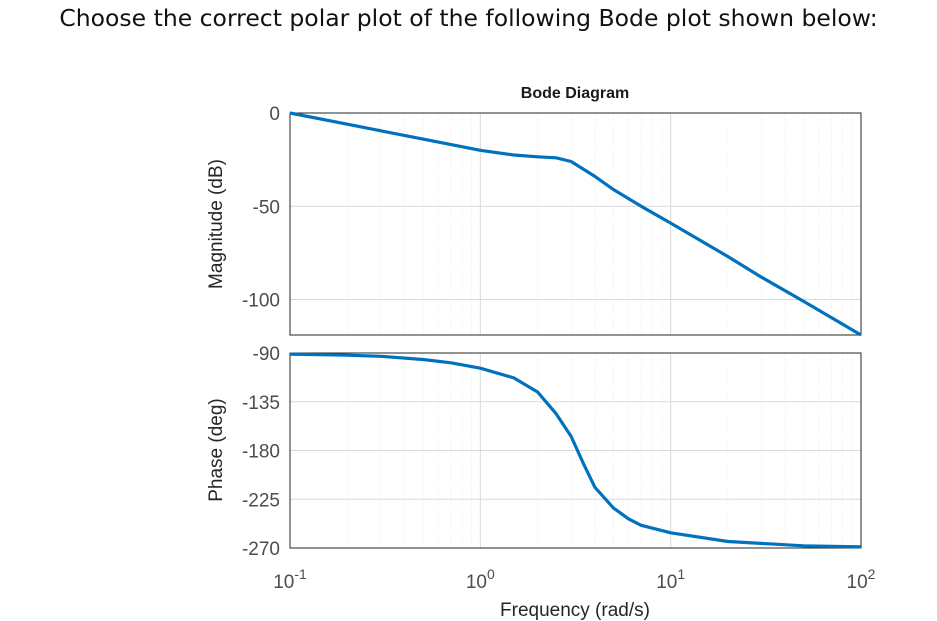 This screenshot has width=937, height=621. Describe the element at coordinates (290, 579) in the screenshot. I see `x-tick-label: 10⁻¹` at that location.